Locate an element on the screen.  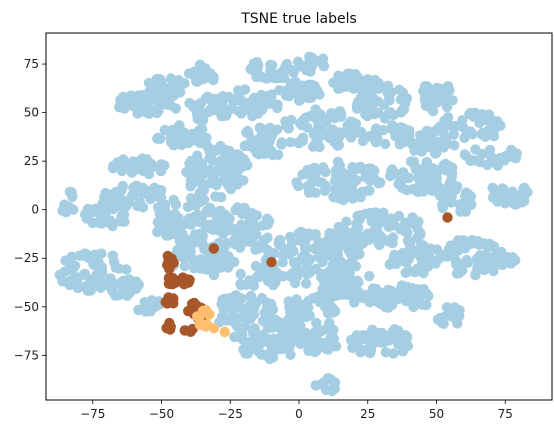
y-tick-label: −25 is located at coordinates (26, 258).